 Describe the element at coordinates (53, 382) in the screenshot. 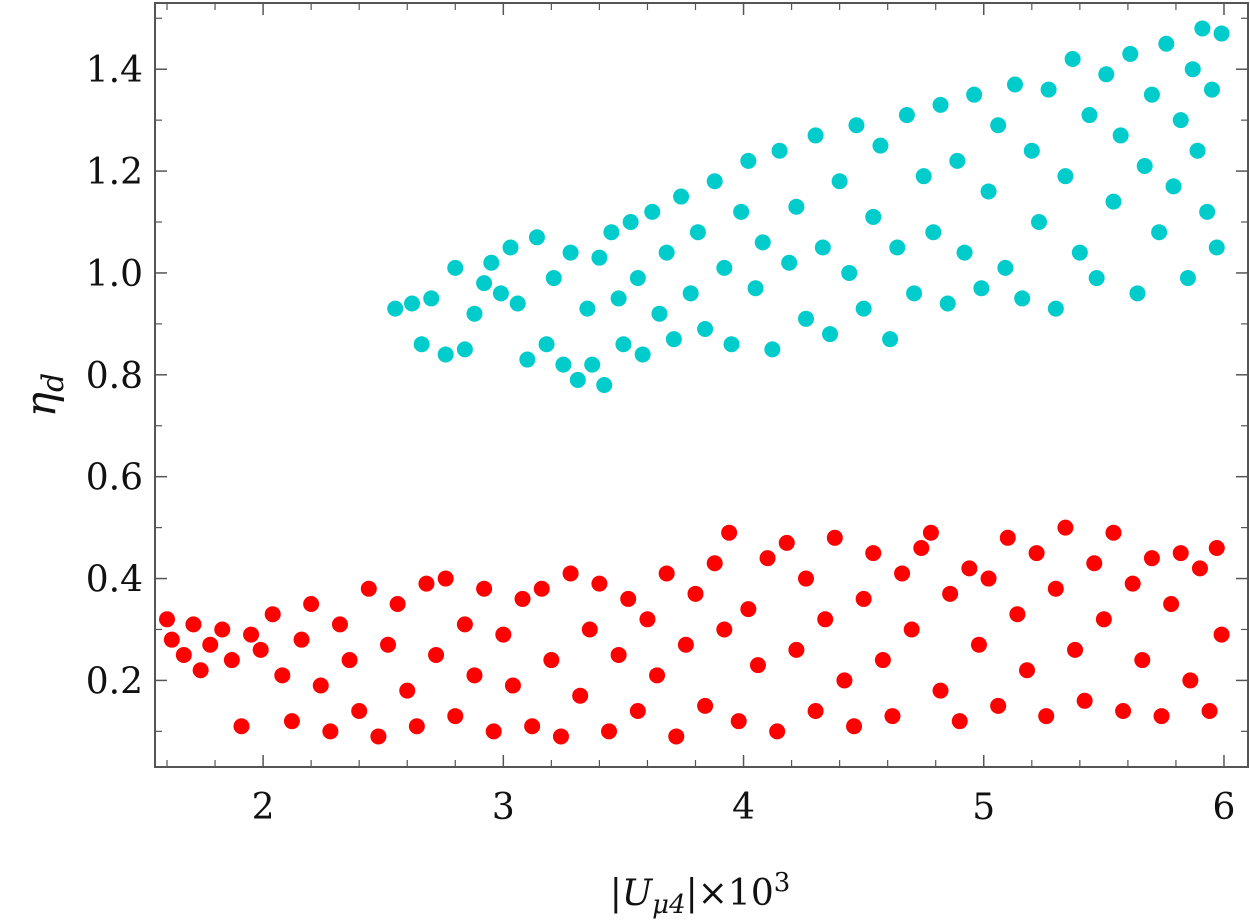

I see `y-axis-title-sub: d` at that location.